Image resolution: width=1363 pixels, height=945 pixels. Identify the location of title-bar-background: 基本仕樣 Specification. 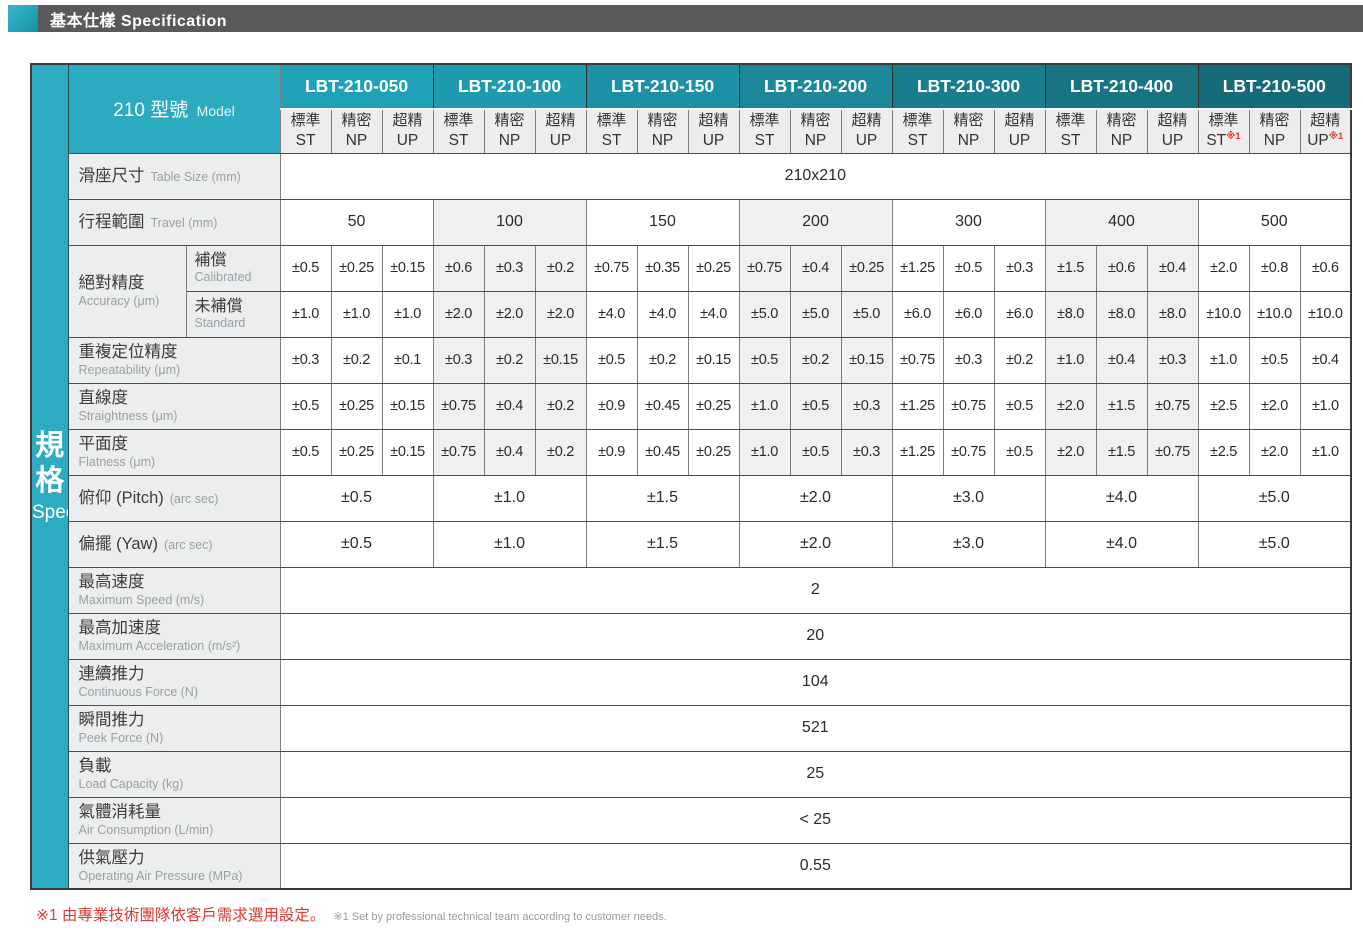
(700, 18).